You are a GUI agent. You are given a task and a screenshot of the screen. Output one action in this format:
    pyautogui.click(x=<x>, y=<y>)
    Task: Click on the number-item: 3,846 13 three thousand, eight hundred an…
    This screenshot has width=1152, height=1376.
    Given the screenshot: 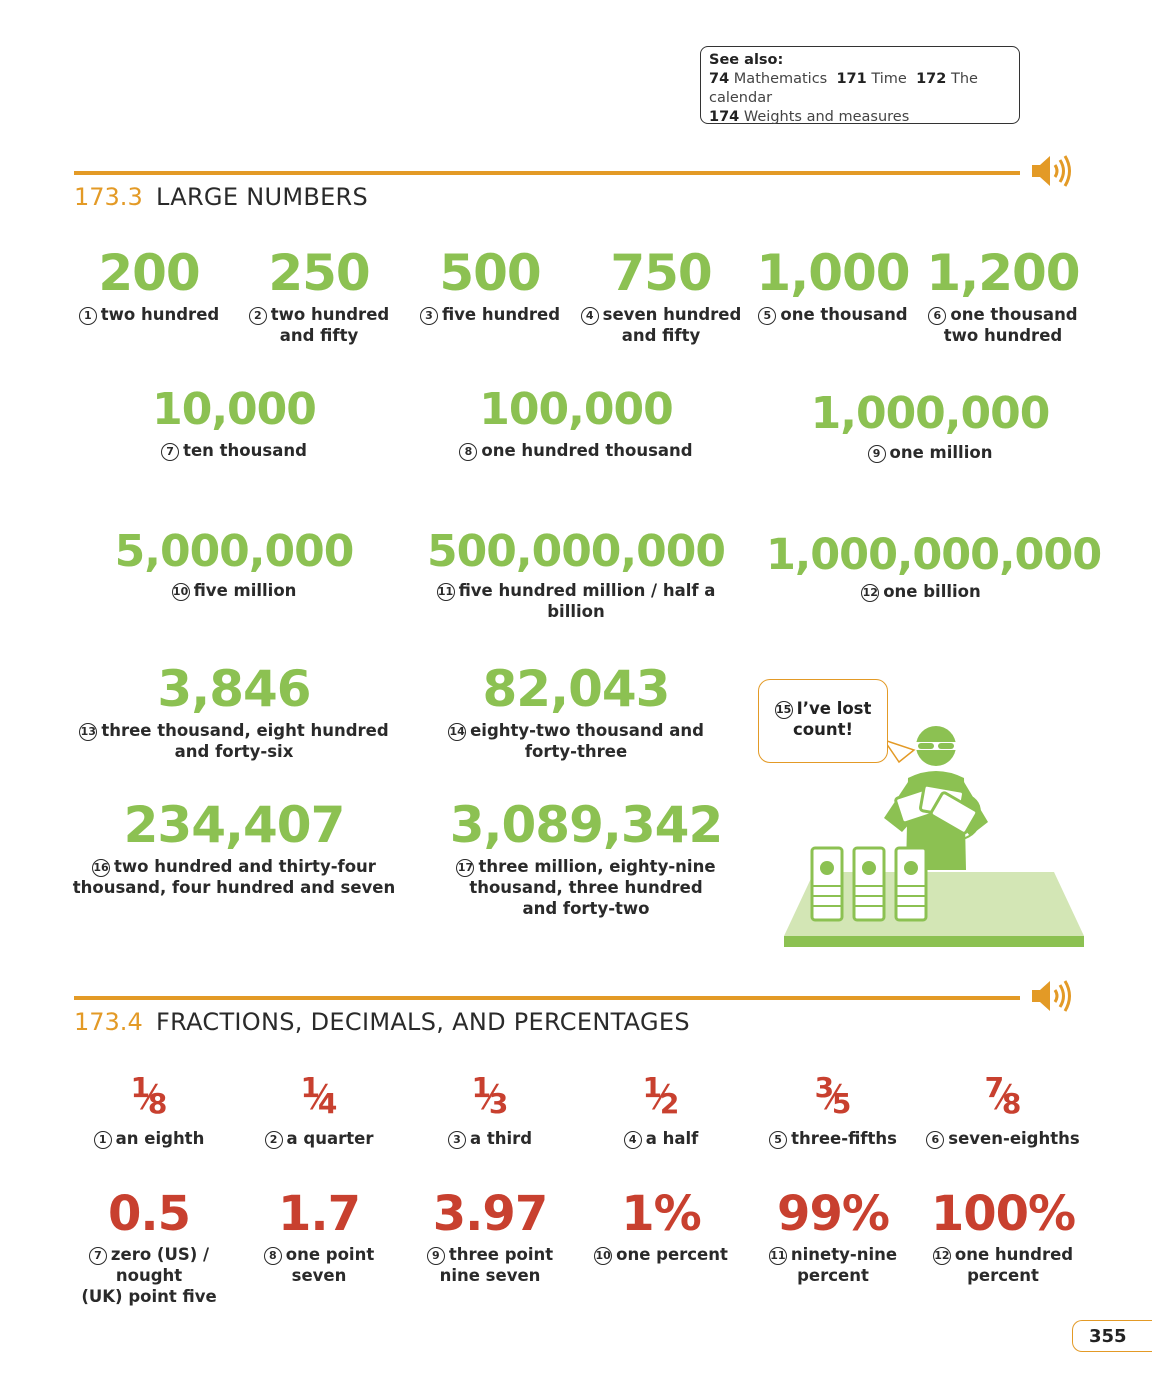 What is the action you would take?
    pyautogui.click(x=234, y=713)
    